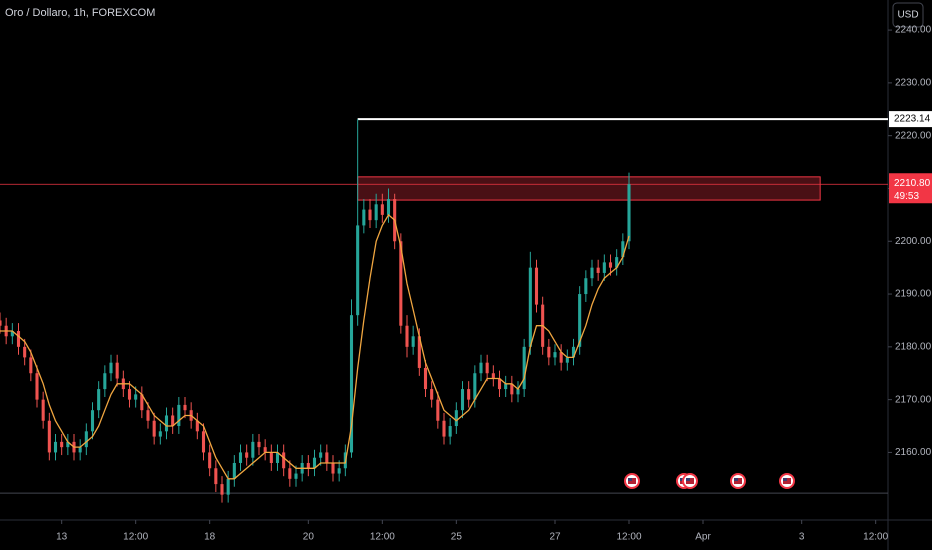  What do you see at coordinates (906, 196) in the screenshot?
I see `countdown-label: 49:53` at bounding box center [906, 196].